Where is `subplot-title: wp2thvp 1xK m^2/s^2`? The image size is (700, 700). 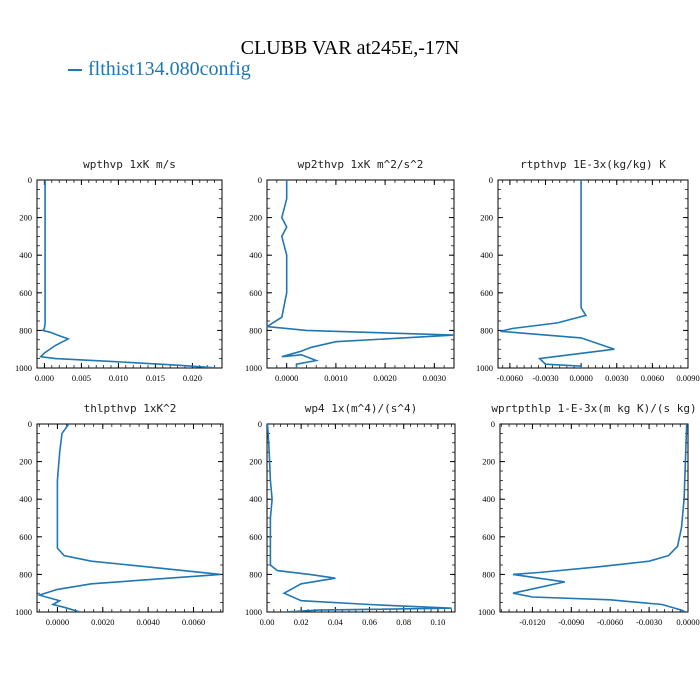 subplot-title: wp2thvp 1xK m^2/s^2 is located at coordinates (361, 164).